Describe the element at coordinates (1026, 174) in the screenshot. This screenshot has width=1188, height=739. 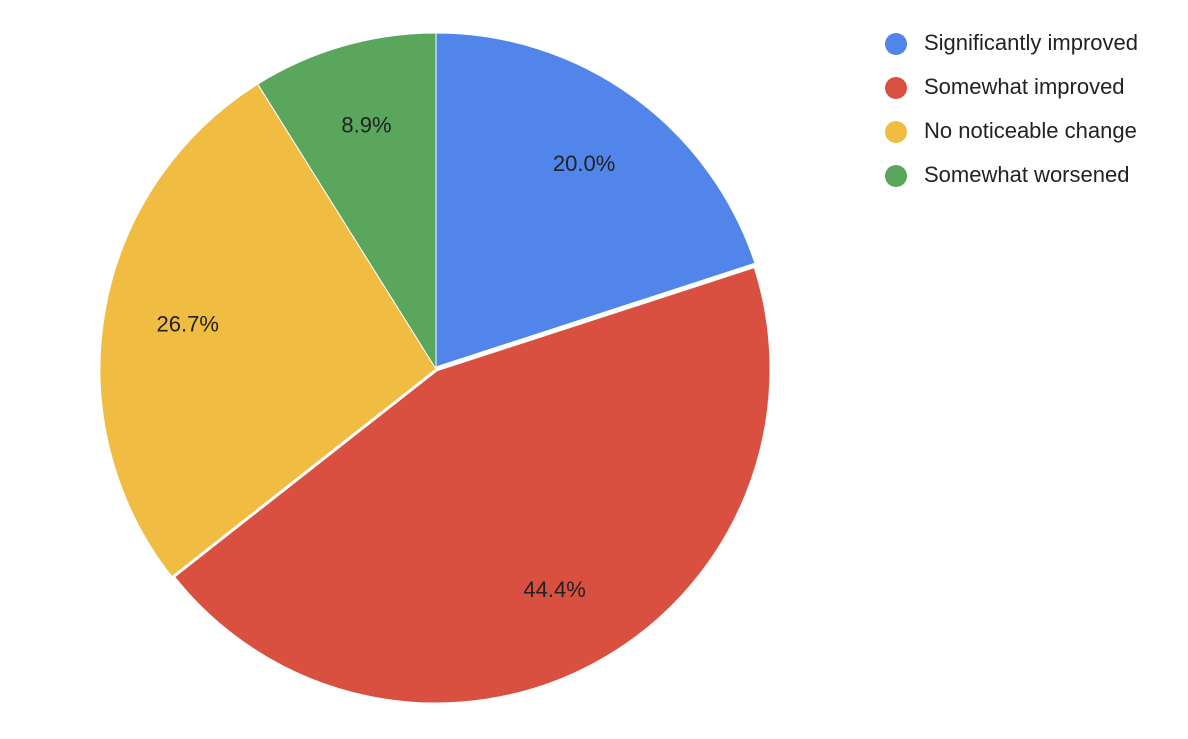
I see `legend-label: Somewhat worsened` at that location.